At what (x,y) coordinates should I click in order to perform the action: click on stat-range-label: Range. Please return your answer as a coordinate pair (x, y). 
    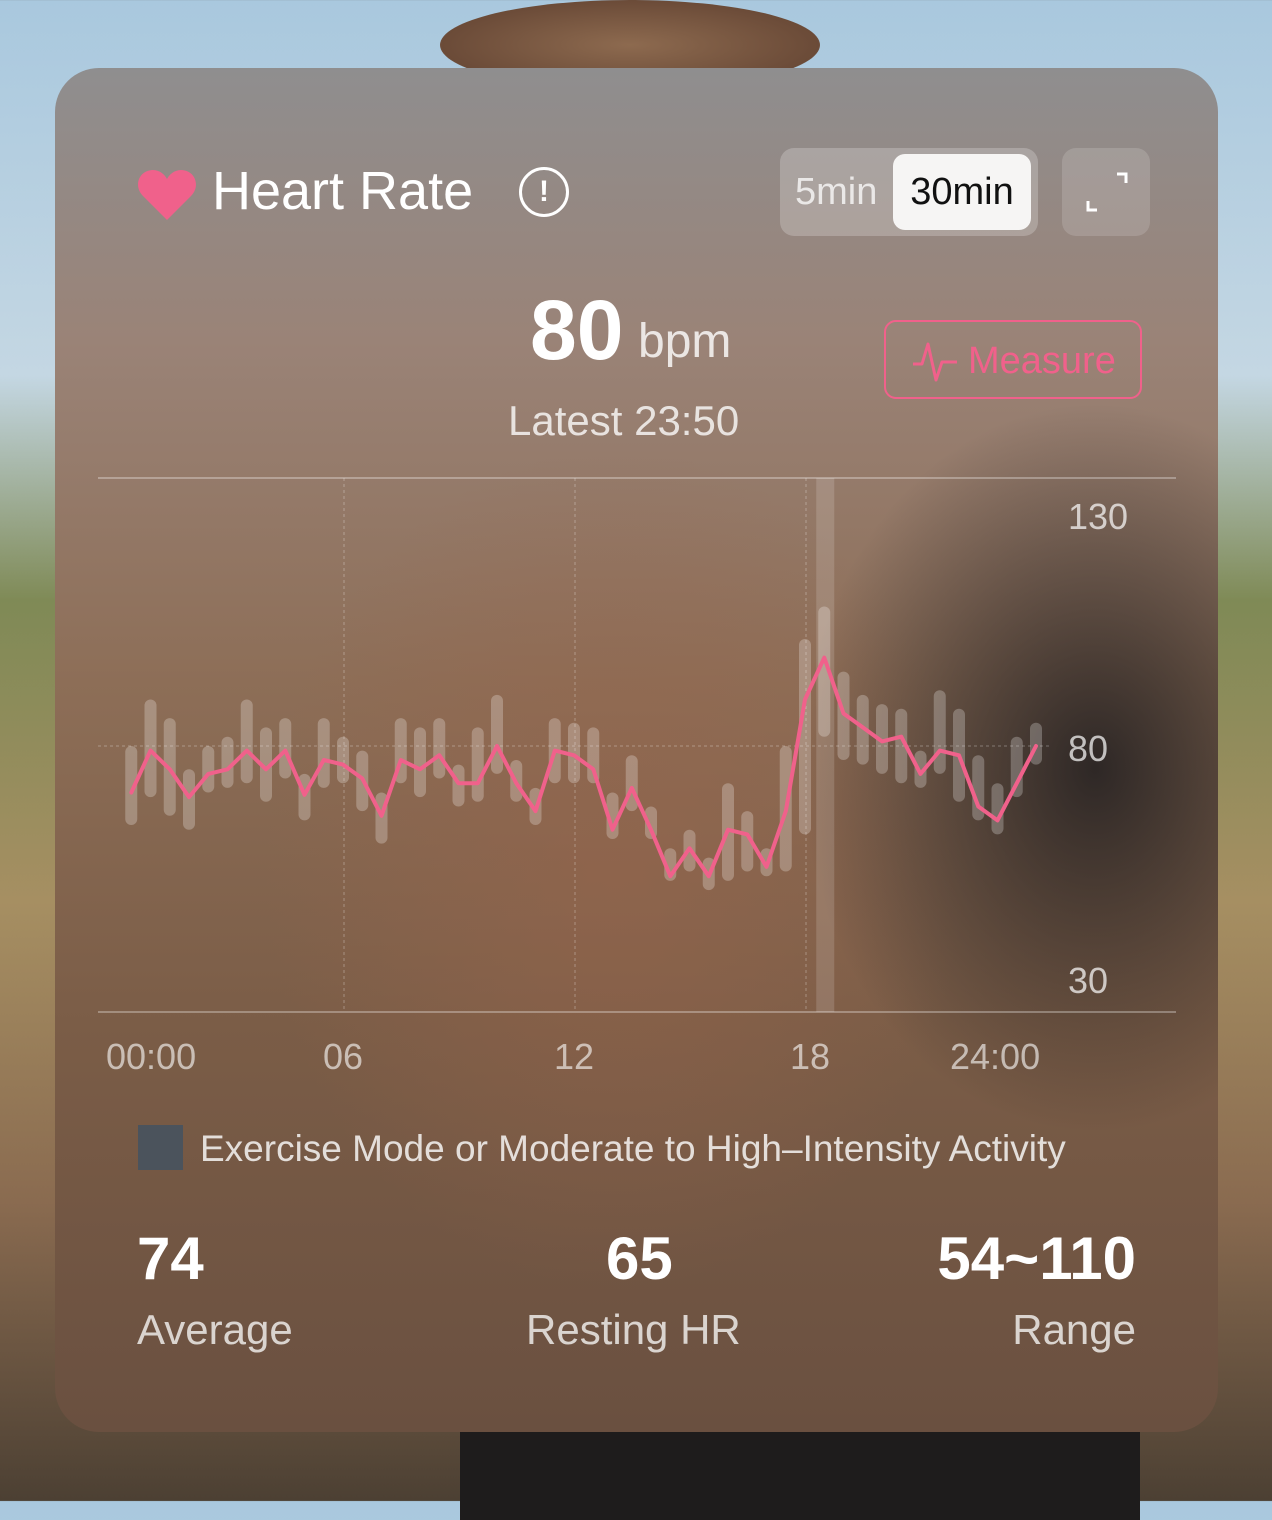
    Looking at the image, I should click on (1074, 1329).